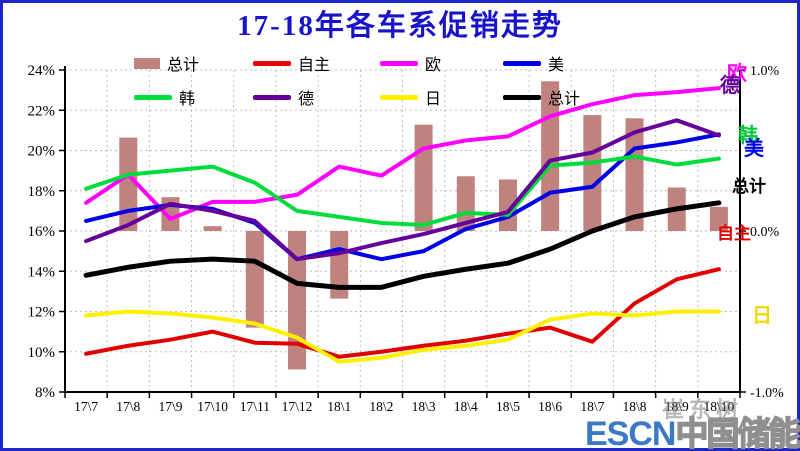 The image size is (800, 451). I want to click on x-axis-label: 18\7, so click(592, 406).